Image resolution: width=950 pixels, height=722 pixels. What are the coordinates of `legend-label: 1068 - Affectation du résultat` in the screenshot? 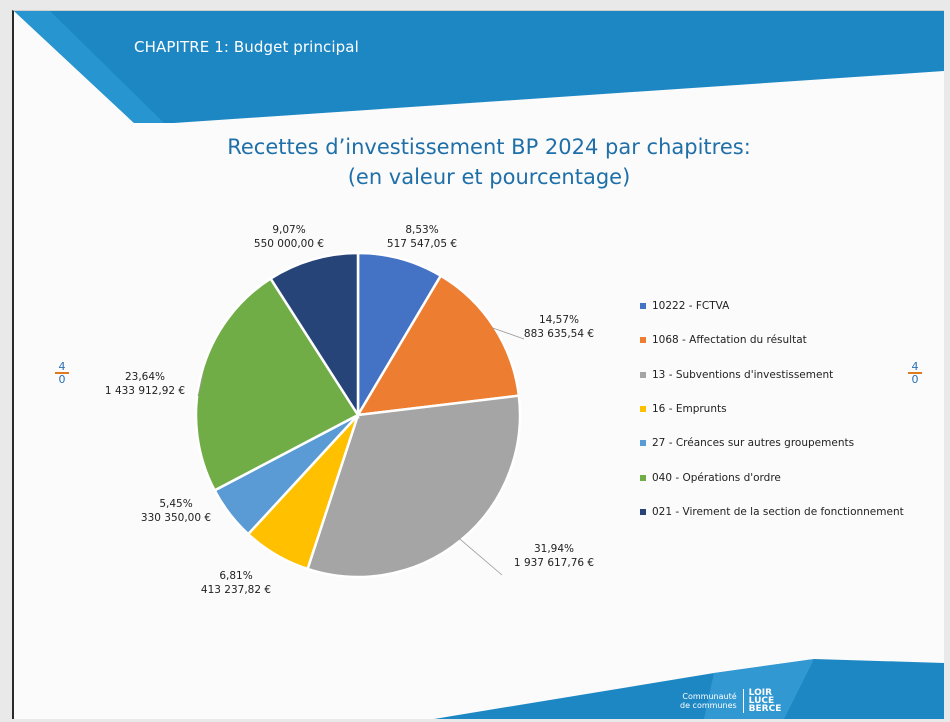 It's located at (729, 340).